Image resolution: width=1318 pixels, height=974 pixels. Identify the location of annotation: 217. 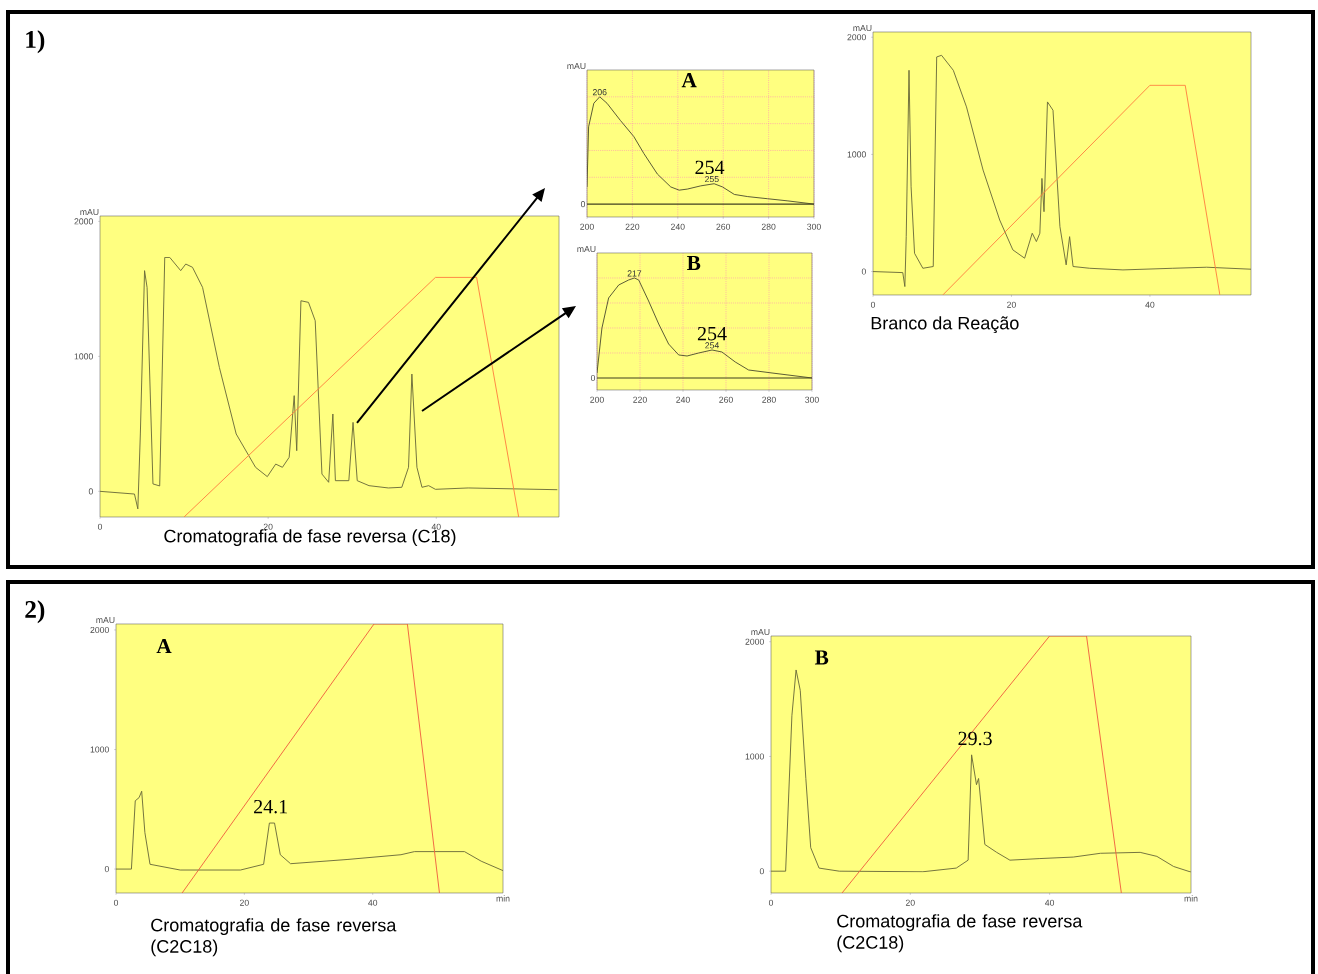
(634, 273).